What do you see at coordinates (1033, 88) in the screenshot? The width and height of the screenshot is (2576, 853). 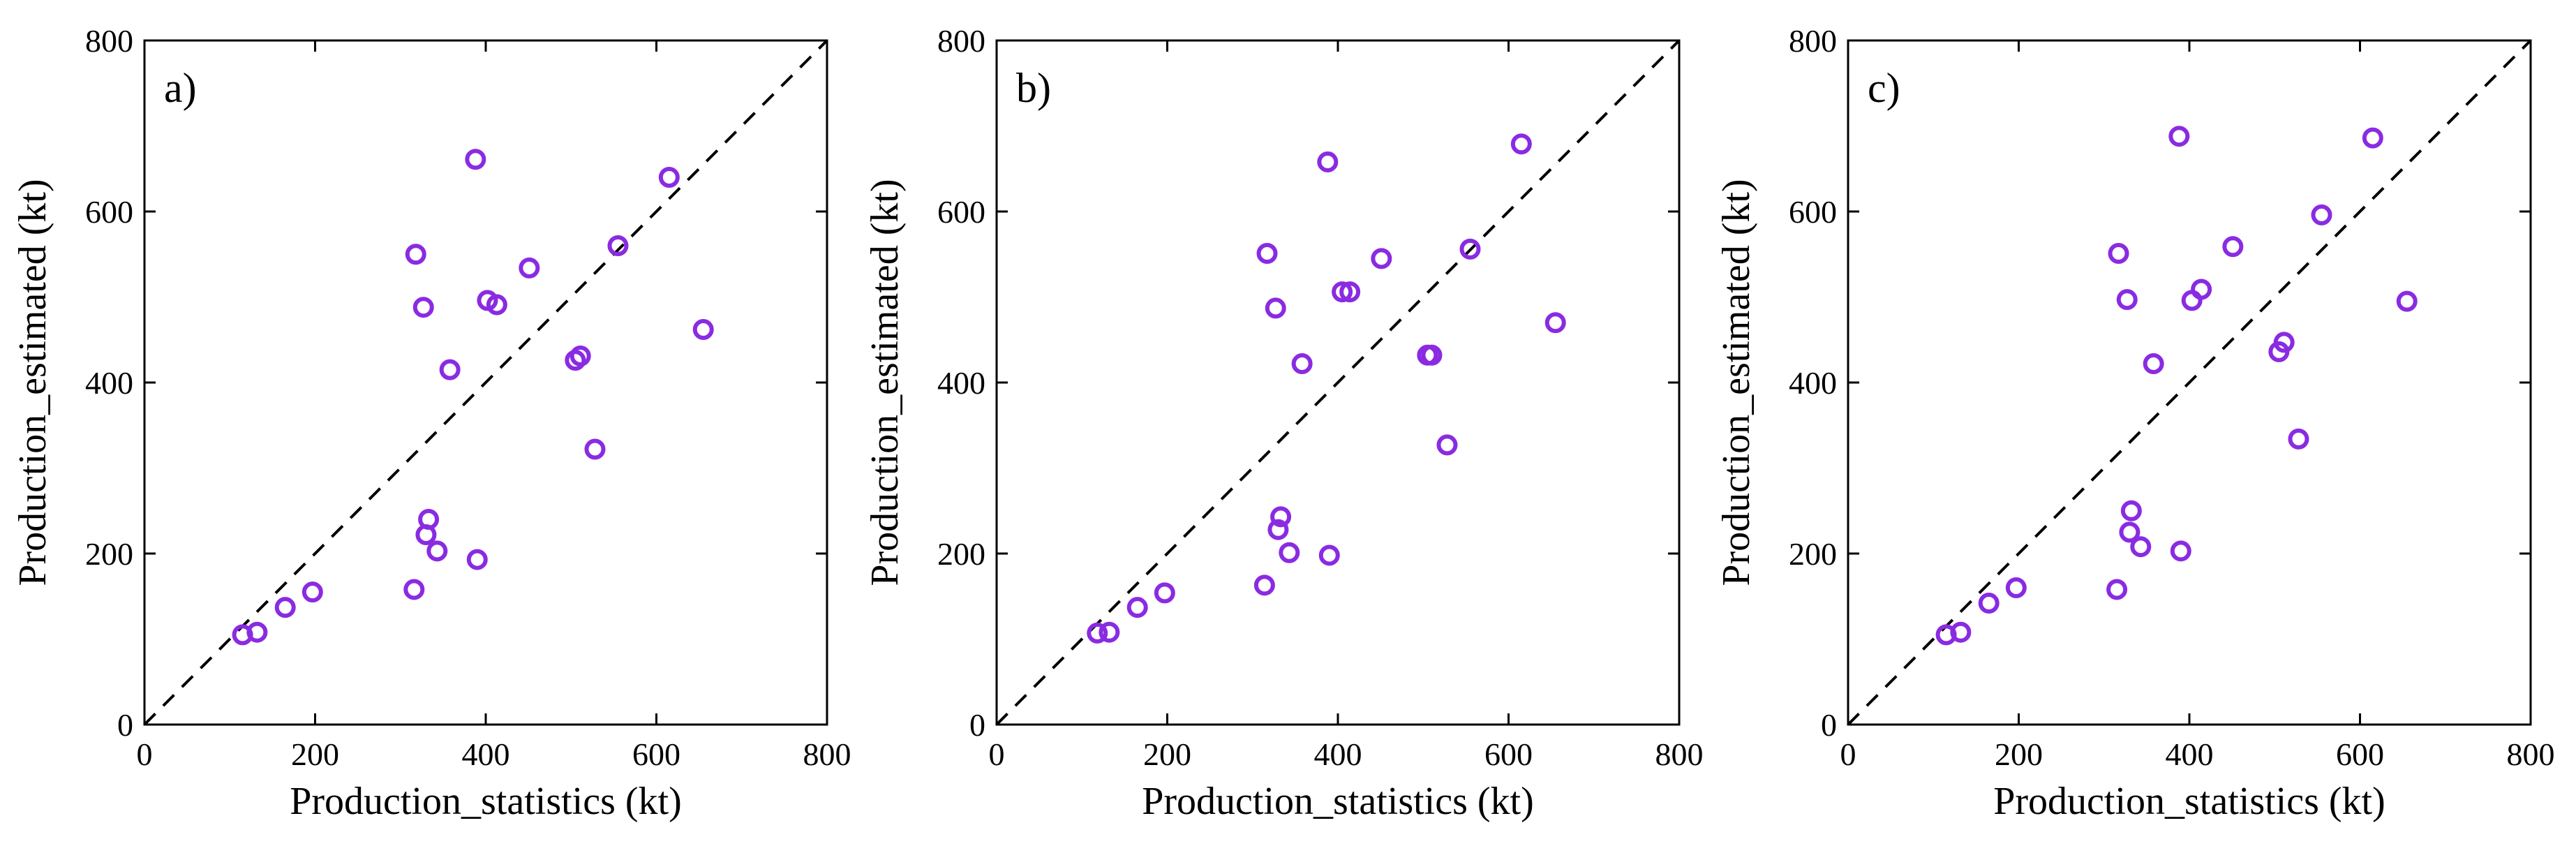 I see `panel-label: b)` at bounding box center [1033, 88].